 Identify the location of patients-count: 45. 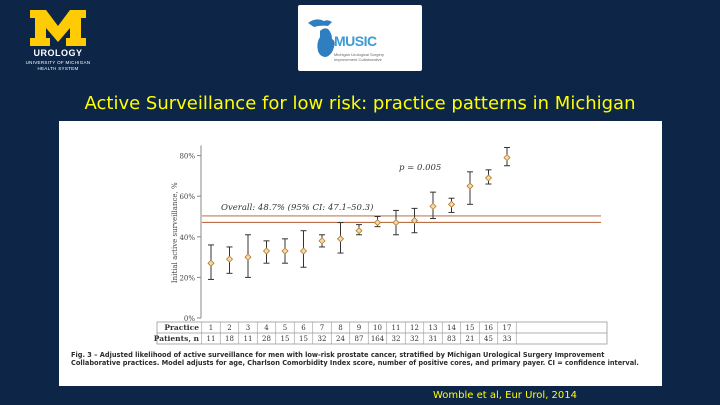
(488, 339).